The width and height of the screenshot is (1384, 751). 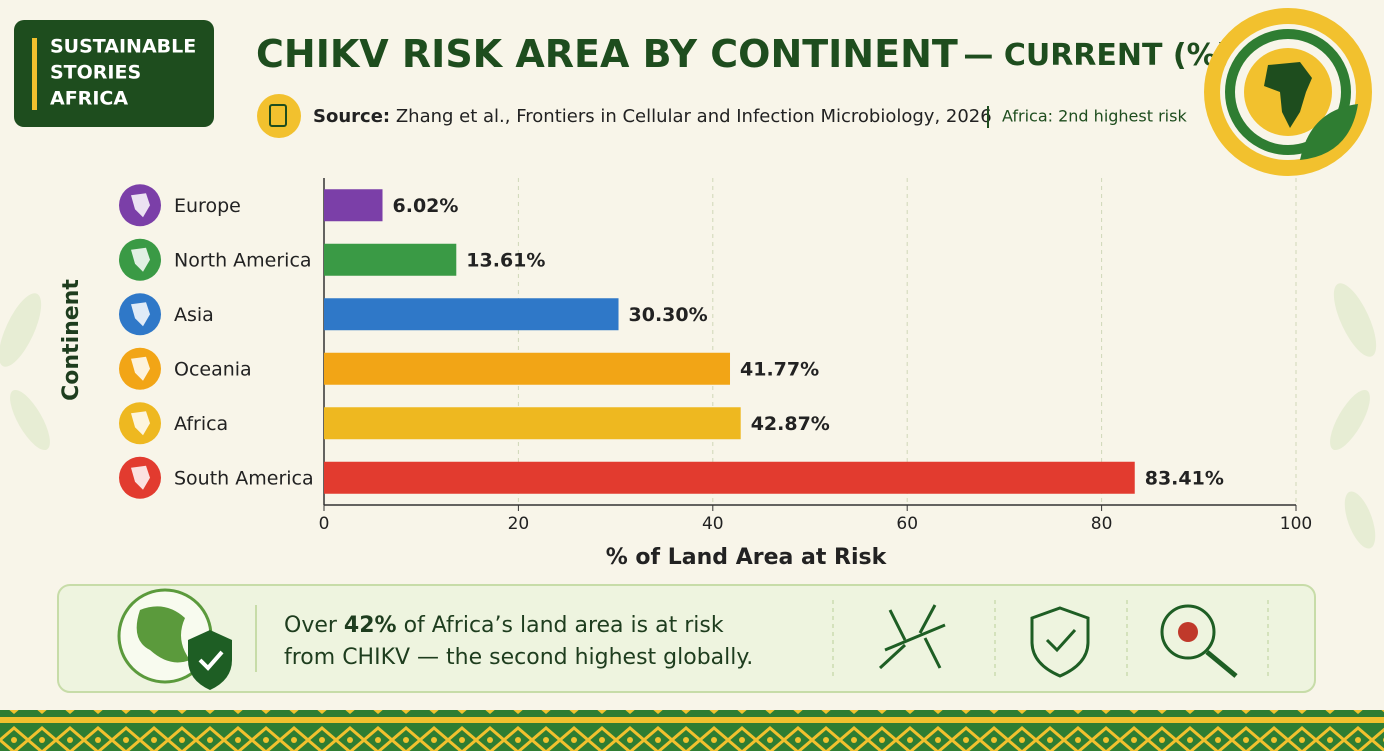 What do you see at coordinates (912, 637) in the screenshot?
I see `mosquito-icon` at bounding box center [912, 637].